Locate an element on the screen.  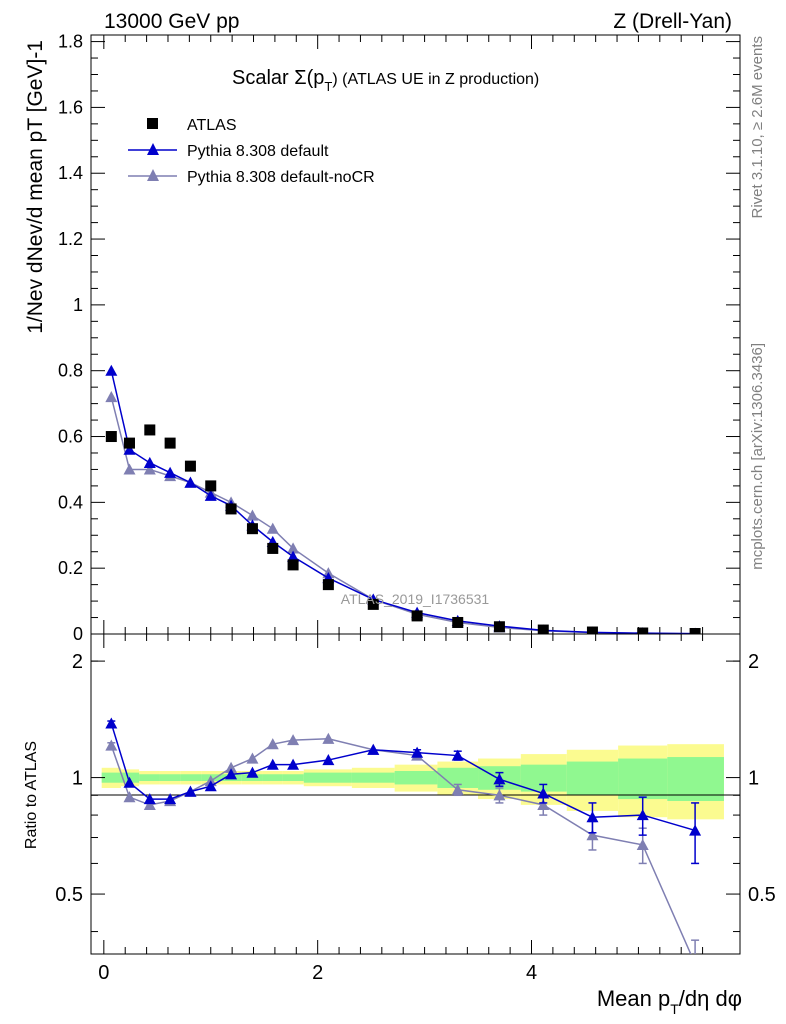
ratio-y-tick-label: 2 is located at coordinates (77, 662).